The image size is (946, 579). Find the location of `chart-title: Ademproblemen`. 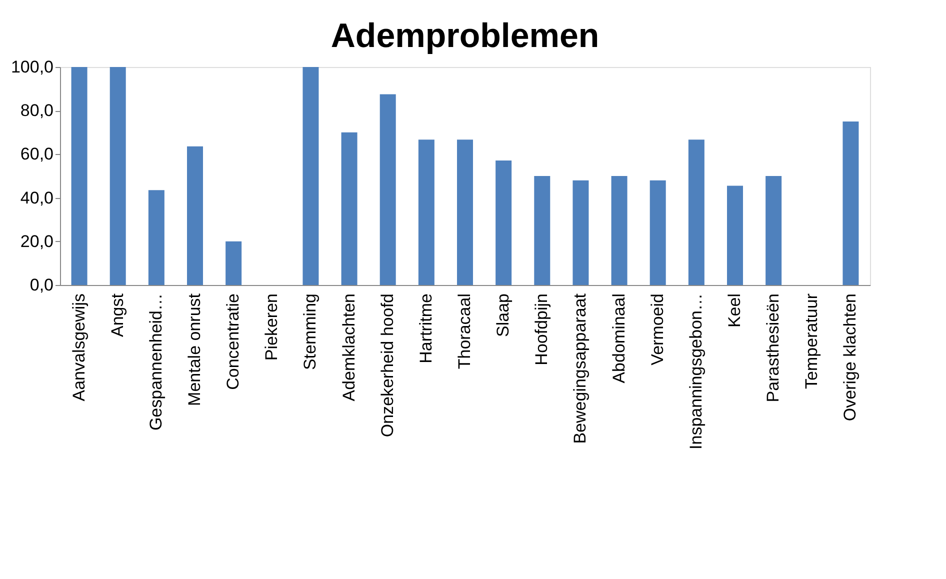

chart-title: Ademproblemen is located at coordinates (465, 36).